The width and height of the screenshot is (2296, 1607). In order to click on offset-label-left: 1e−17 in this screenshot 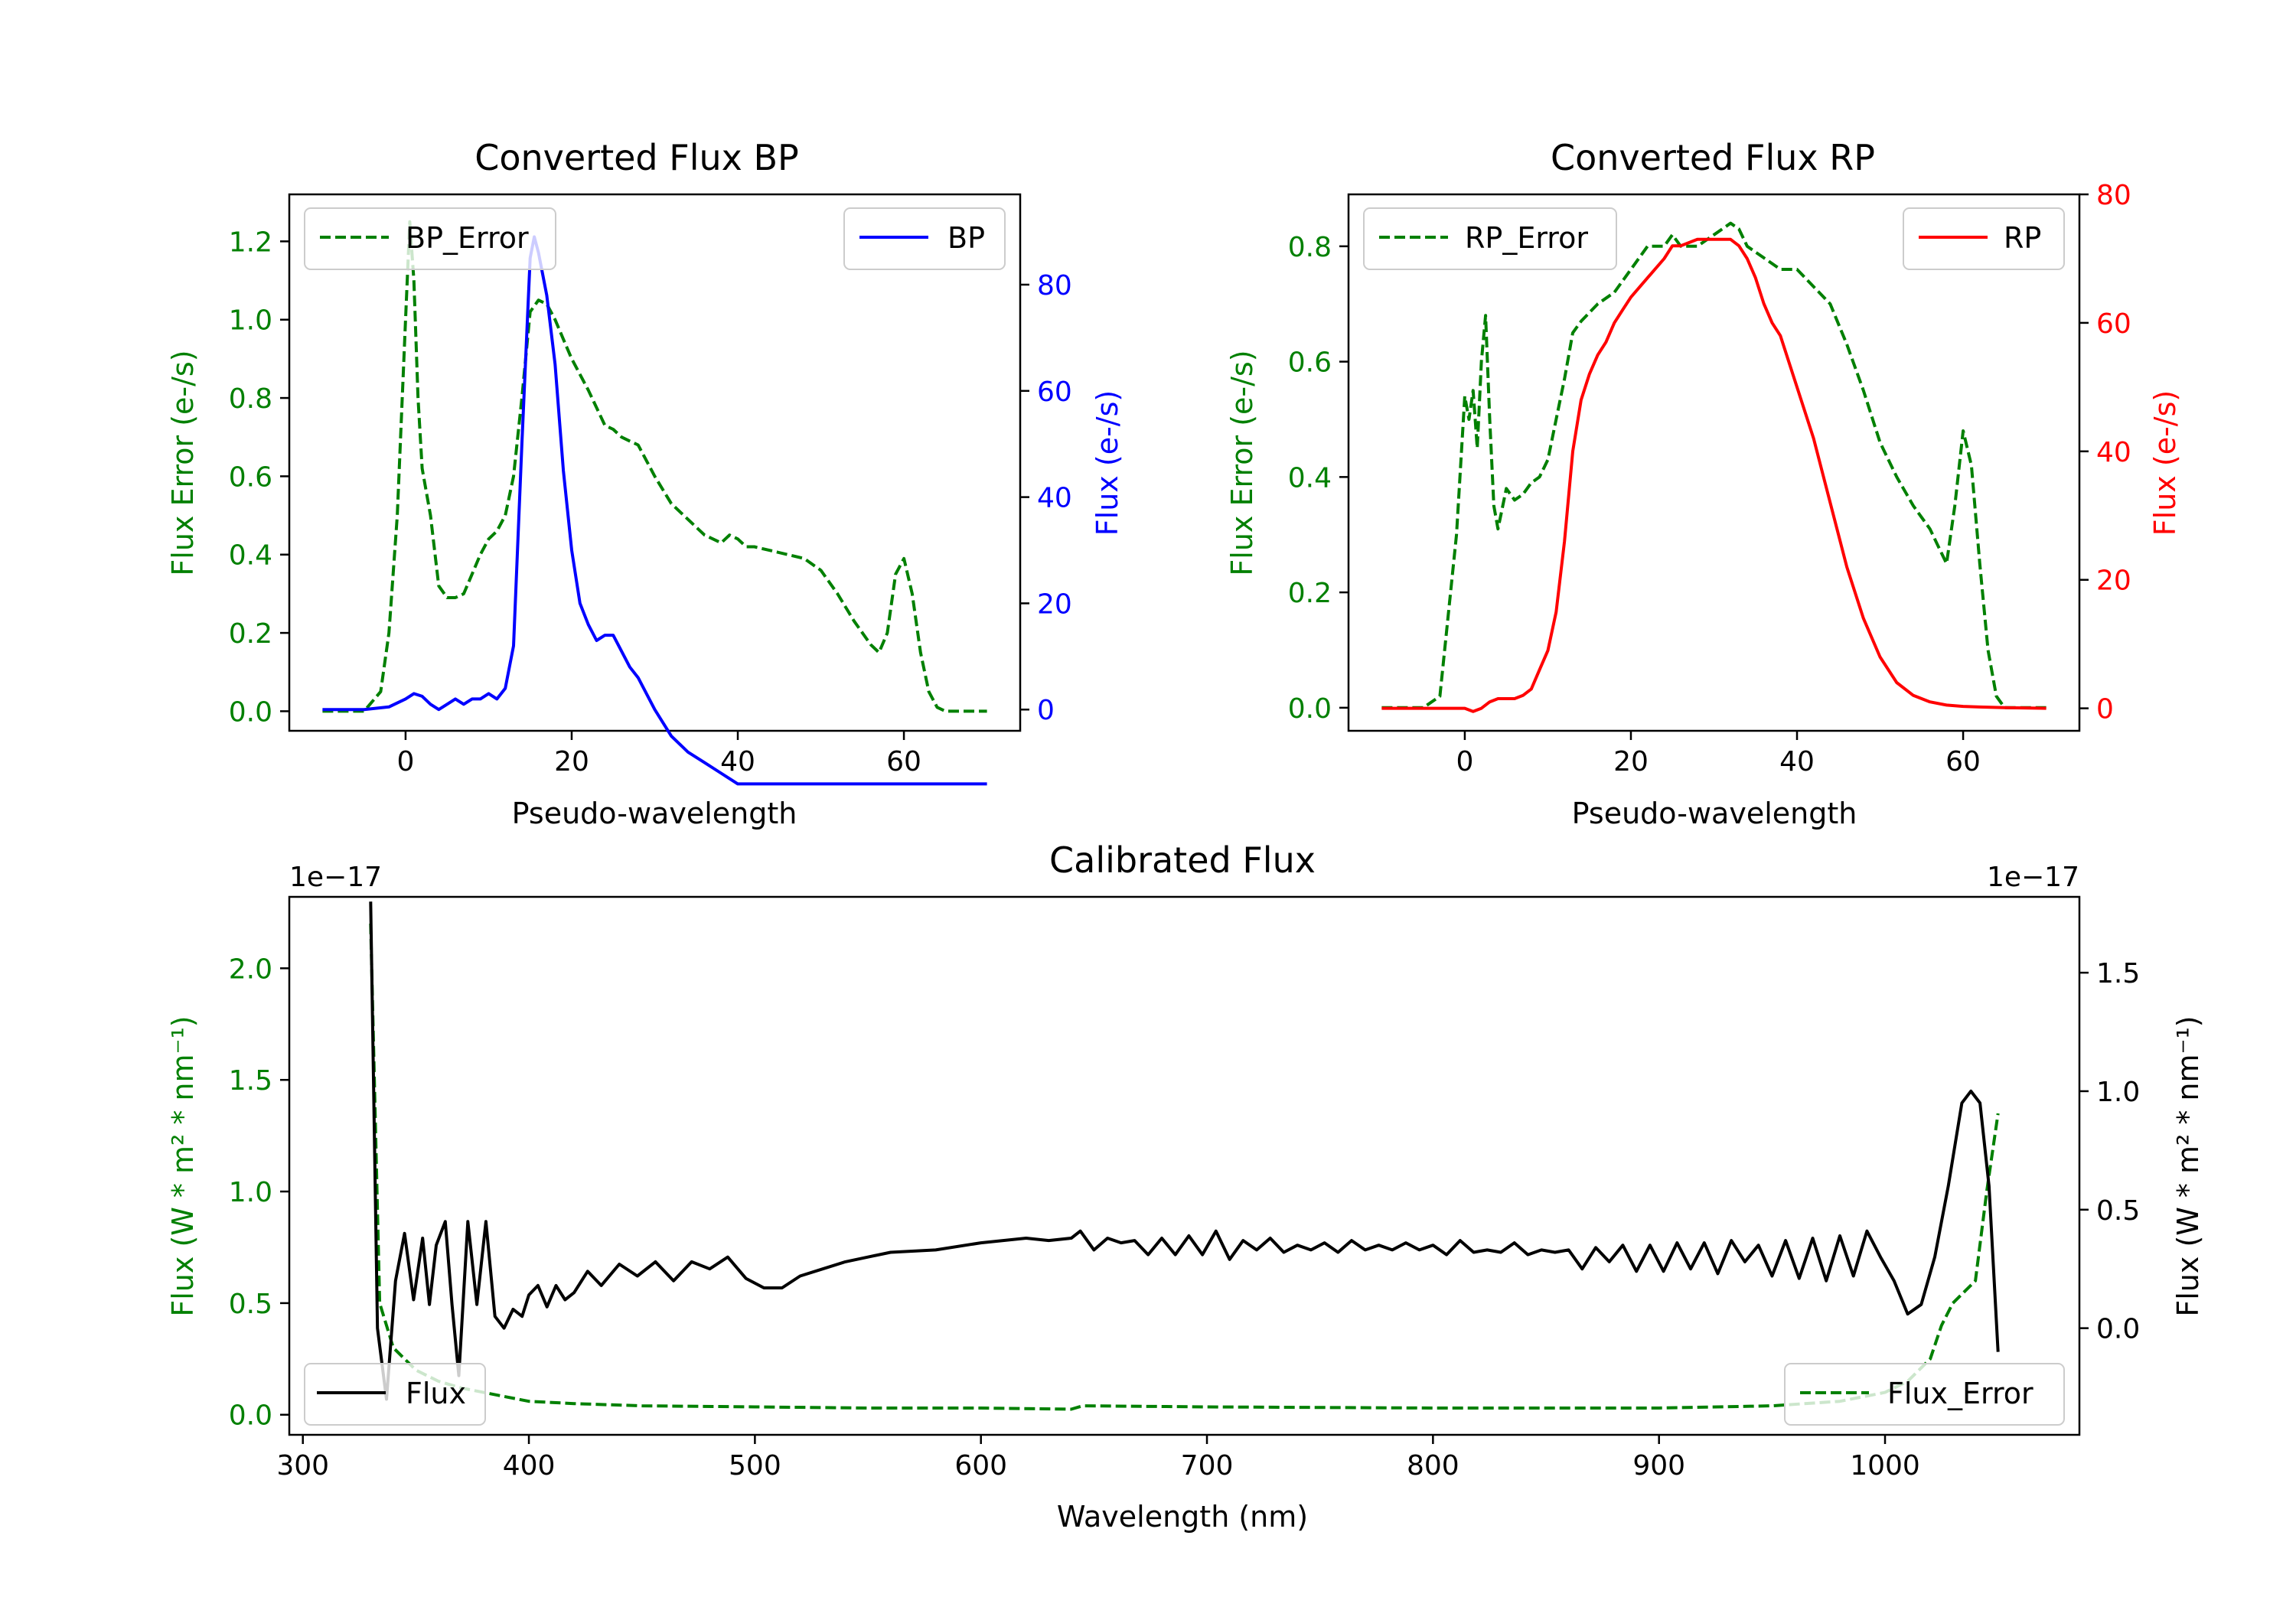, I will do `click(335, 878)`.